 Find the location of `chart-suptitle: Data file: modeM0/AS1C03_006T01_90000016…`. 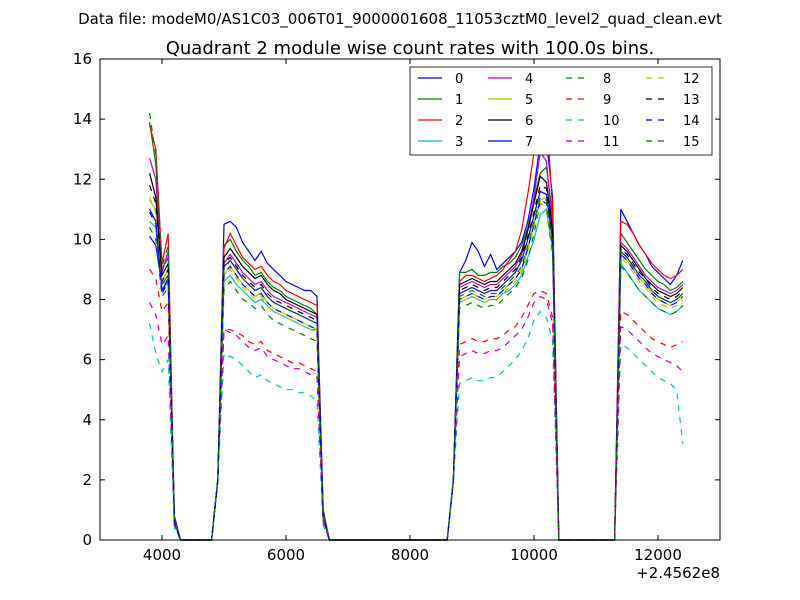

chart-suptitle: Data file: modeM0/AS1C03_006T01_90000016… is located at coordinates (400, 19).